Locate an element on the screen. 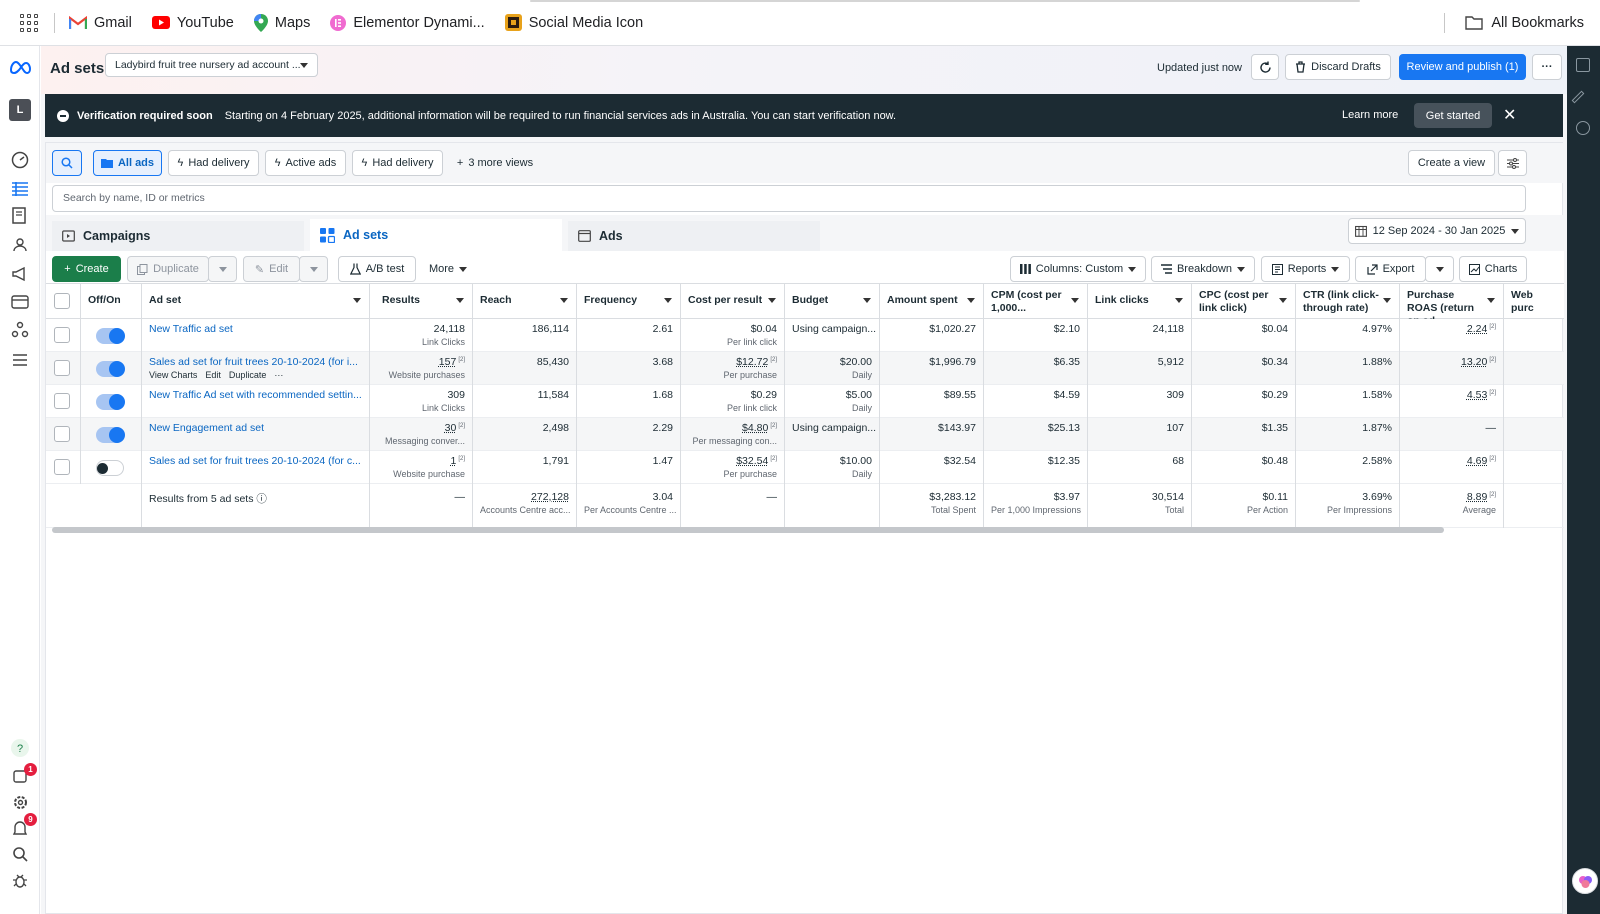 The height and width of the screenshot is (914, 1600). columns-button: Columns: Custom is located at coordinates (1078, 269).